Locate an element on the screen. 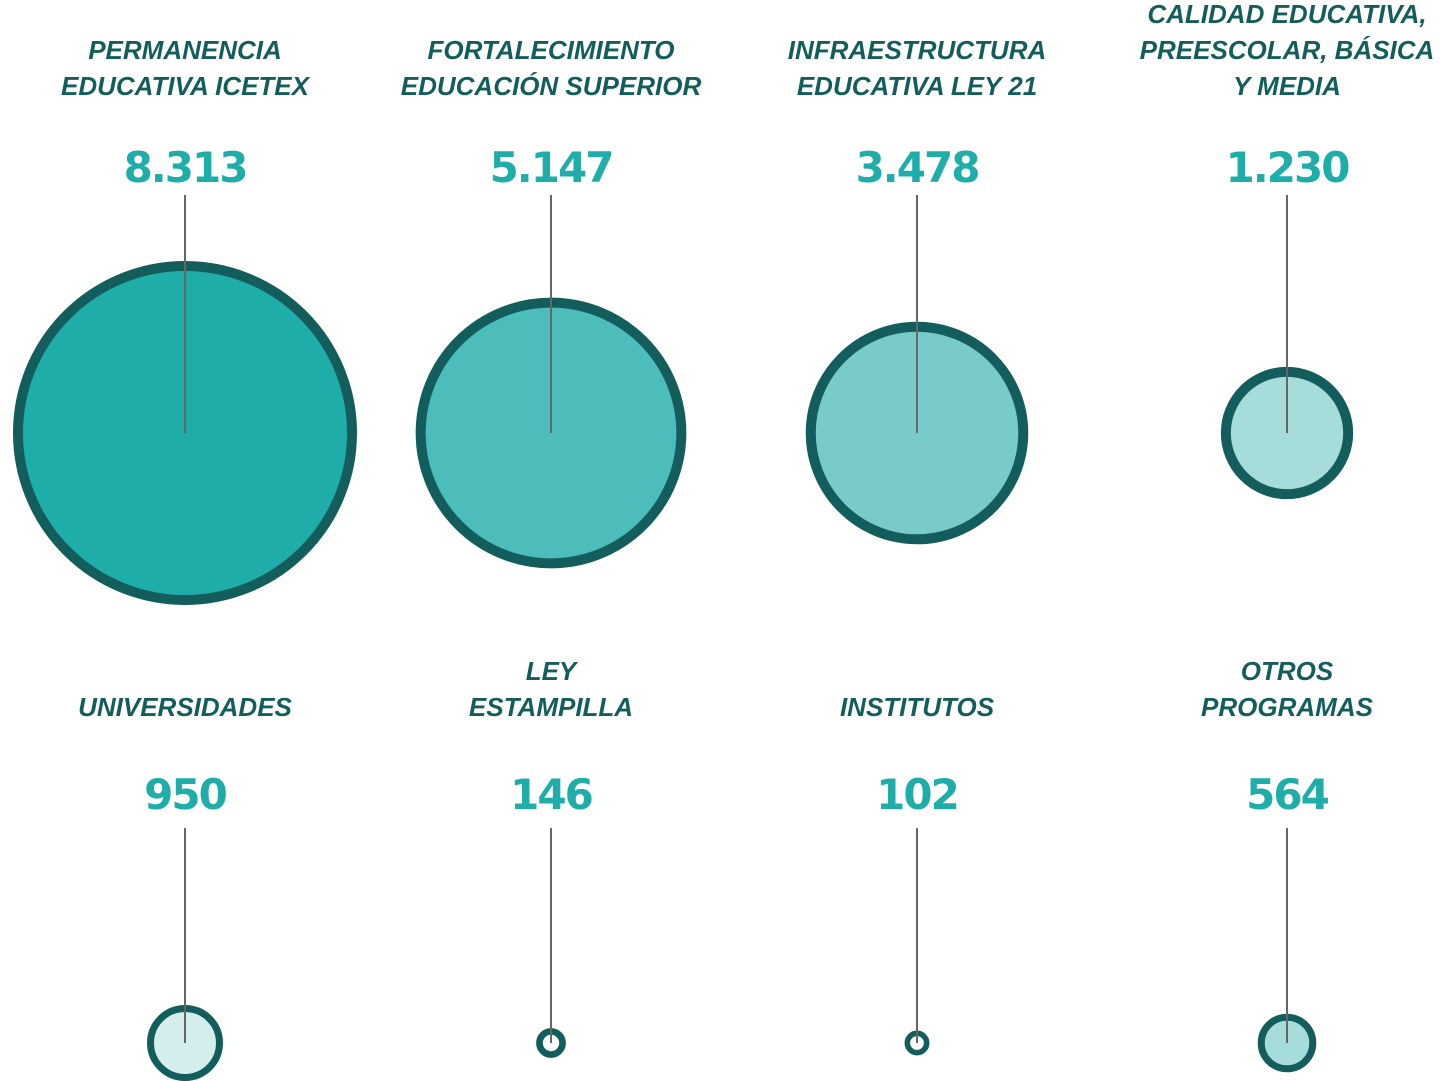 The image size is (1441, 1081). value-label: 3.478 is located at coordinates (917, 167).